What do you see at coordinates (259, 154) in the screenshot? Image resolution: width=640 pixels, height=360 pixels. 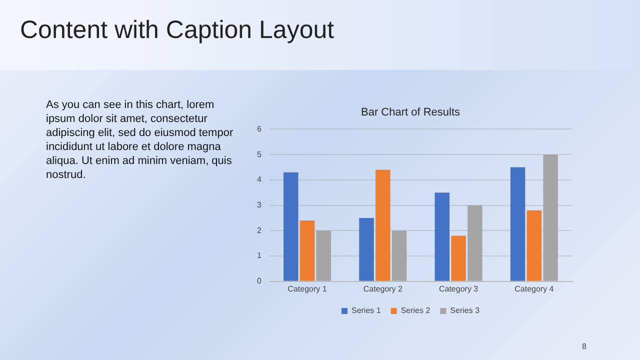 I see `y-tick-label: 5` at bounding box center [259, 154].